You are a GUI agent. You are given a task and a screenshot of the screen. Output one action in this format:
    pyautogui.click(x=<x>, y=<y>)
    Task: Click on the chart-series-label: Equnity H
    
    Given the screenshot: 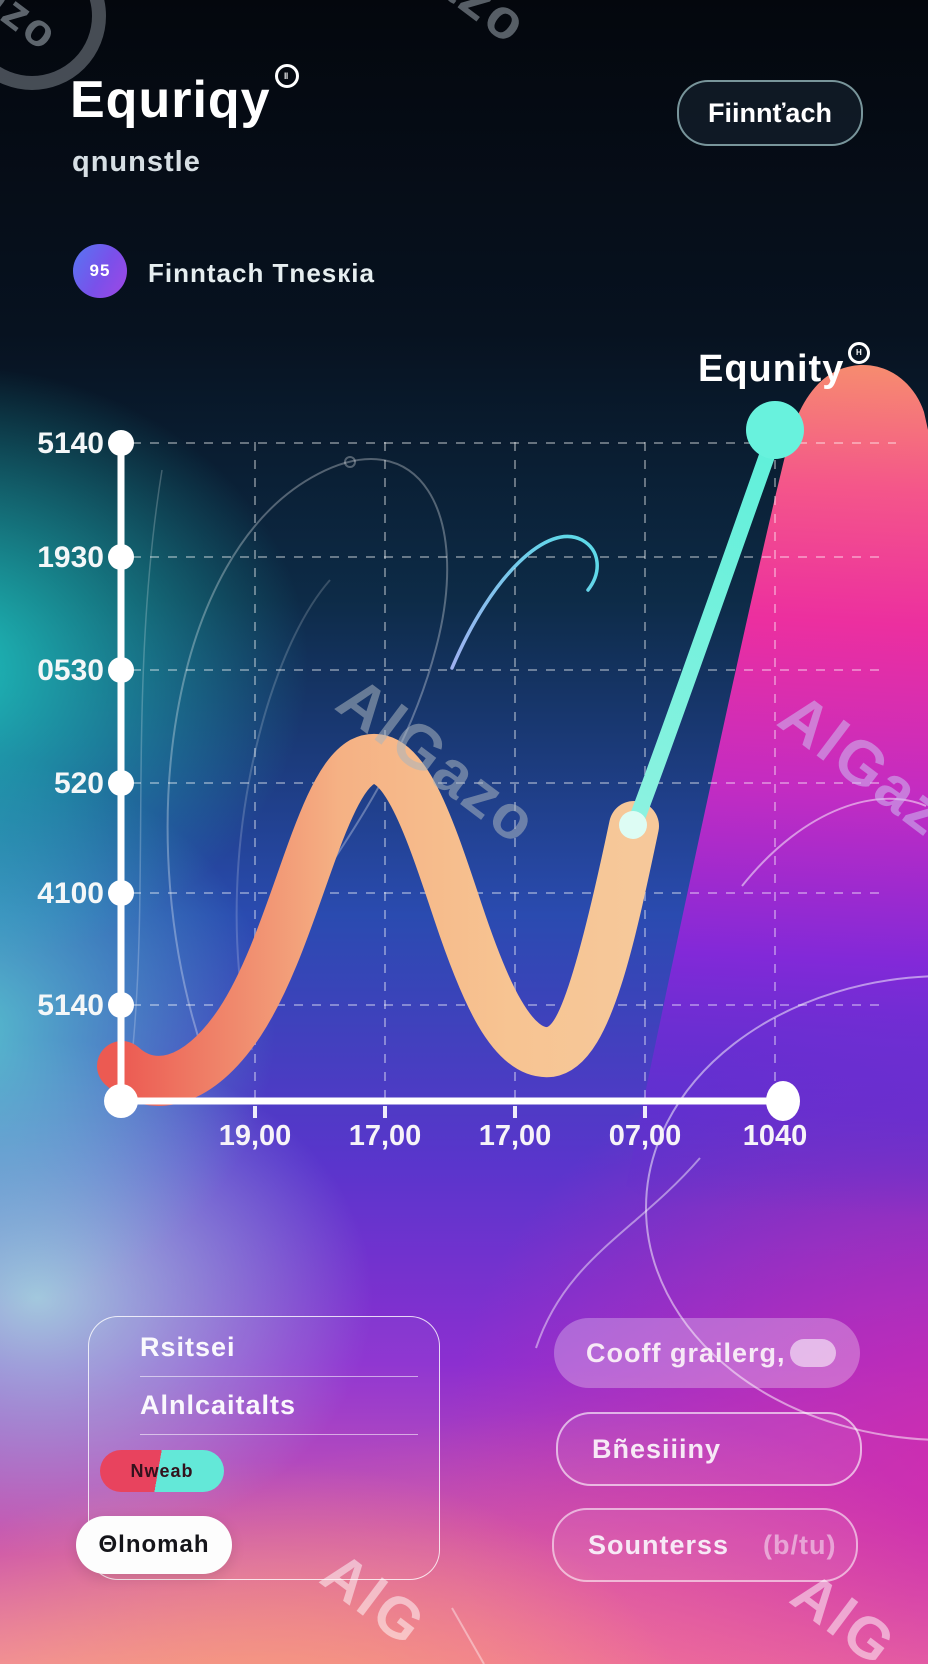 What is the action you would take?
    pyautogui.click(x=784, y=366)
    